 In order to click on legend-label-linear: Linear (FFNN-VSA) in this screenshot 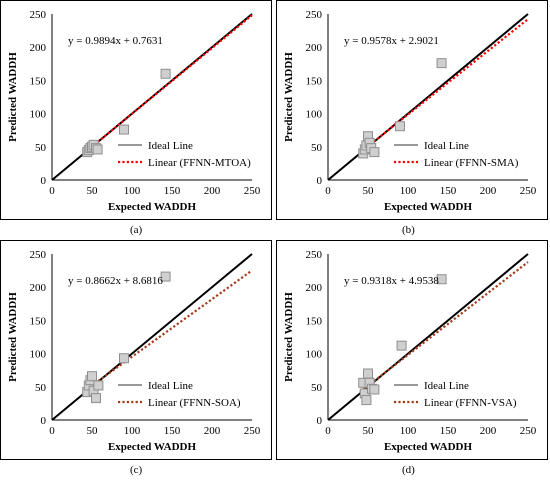, I will do `click(470, 403)`.